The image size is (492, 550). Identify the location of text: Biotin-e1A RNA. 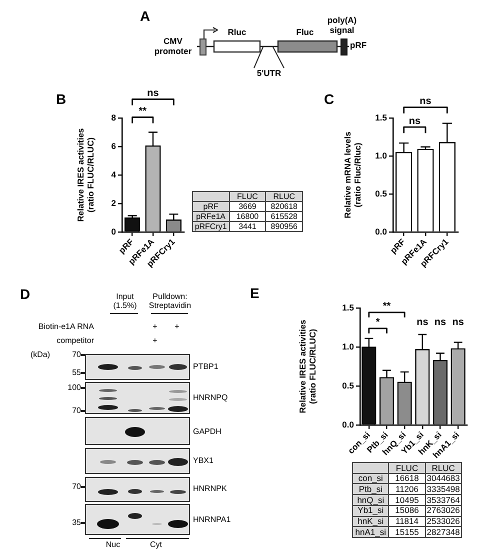
(66, 326).